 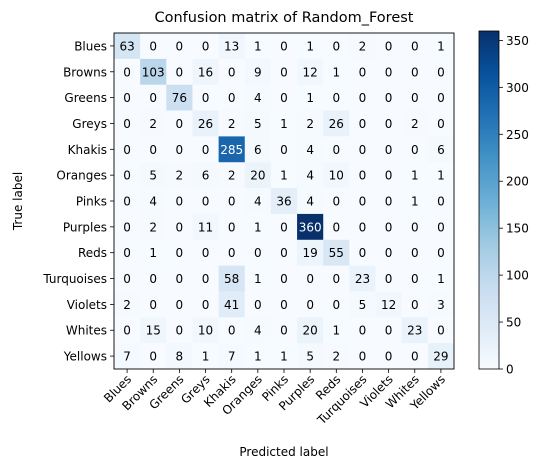 I want to click on colorbar-tick-label: 50, so click(x=513, y=323).